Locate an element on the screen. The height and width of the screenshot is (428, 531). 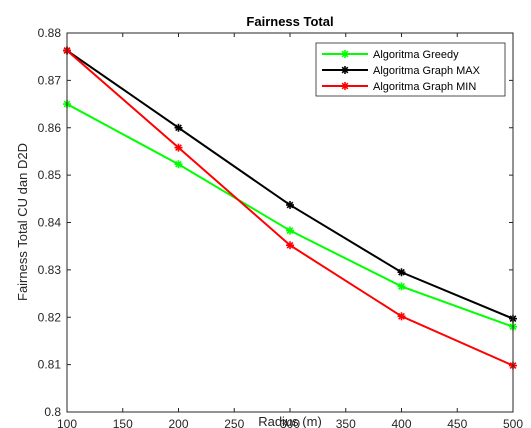
legend-label-1: Algoritma Greedy is located at coordinates (416, 55).